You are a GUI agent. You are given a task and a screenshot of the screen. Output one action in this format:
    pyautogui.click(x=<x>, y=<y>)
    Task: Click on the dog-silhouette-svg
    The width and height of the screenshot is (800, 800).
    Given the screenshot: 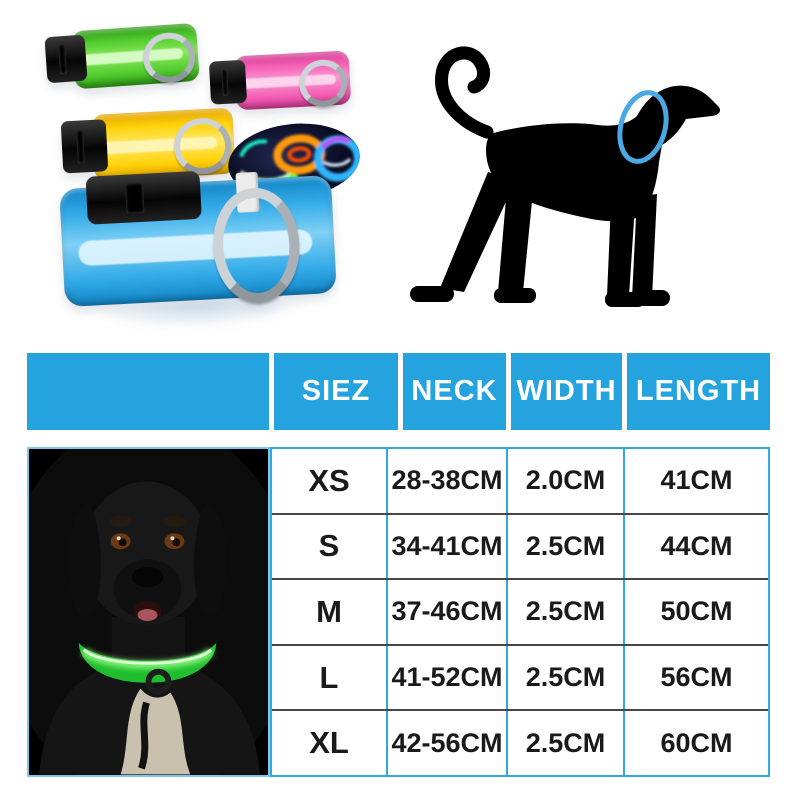 What is the action you would take?
    pyautogui.click(x=565, y=176)
    